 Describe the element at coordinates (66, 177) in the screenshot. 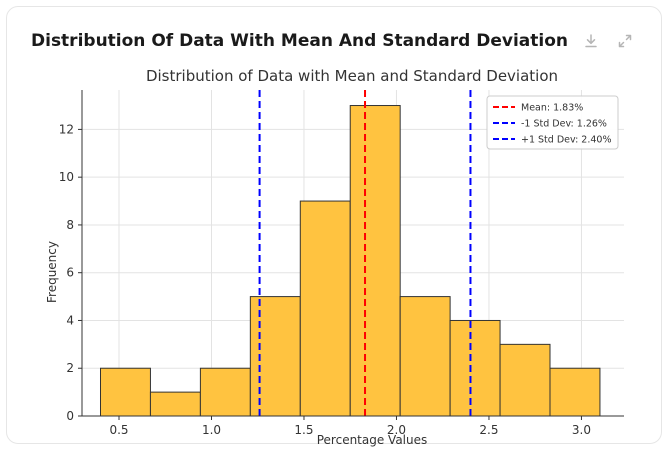

I see `y-tick-label: 10` at that location.